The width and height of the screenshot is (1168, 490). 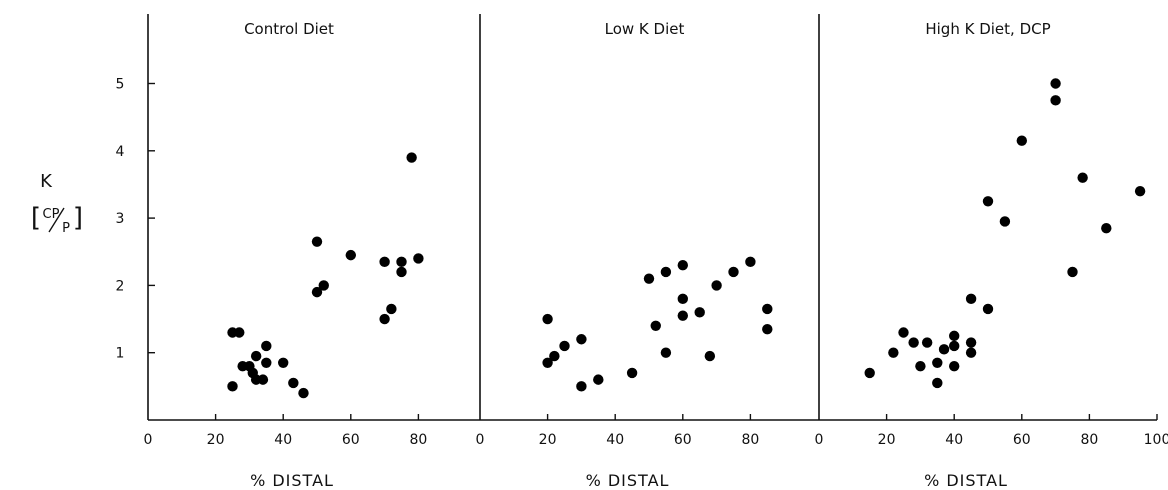 What do you see at coordinates (645, 29) in the screenshot?
I see `panel-title: Low K Diet` at bounding box center [645, 29].